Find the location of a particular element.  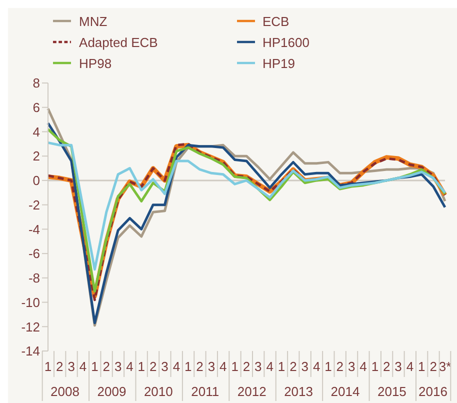

text: 2013 is located at coordinates (299, 391).